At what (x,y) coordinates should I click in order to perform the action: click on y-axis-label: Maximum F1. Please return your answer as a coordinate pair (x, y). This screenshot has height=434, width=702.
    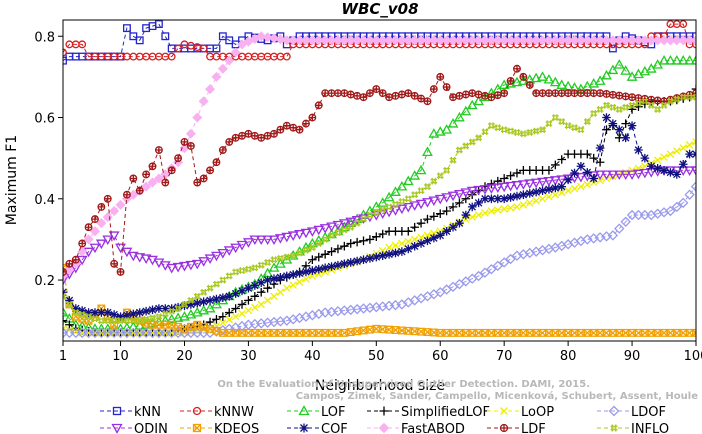
    Looking at the image, I should click on (12, 180).